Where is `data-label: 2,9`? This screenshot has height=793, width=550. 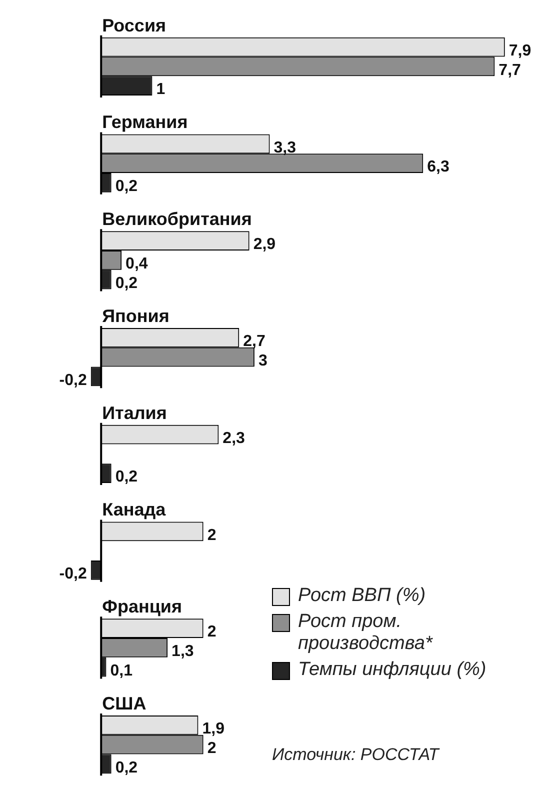
data-label: 2,9 is located at coordinates (264, 245).